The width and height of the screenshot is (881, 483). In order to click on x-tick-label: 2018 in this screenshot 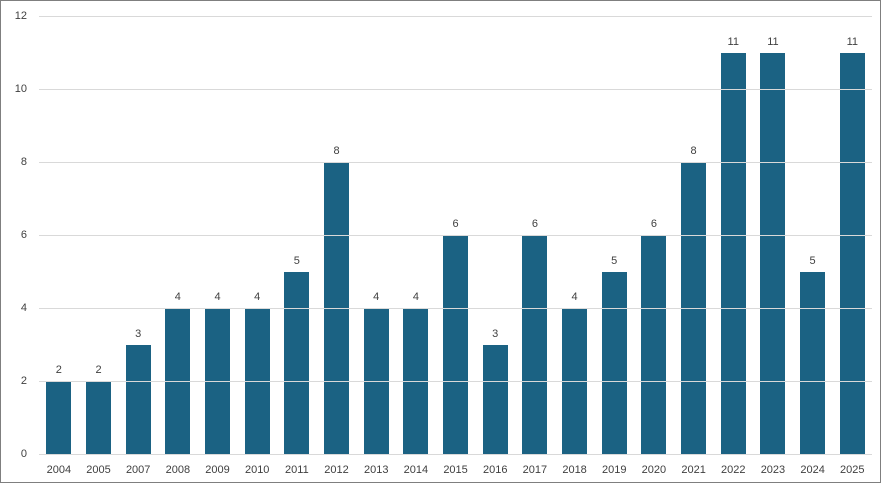, I will do `click(574, 470)`.